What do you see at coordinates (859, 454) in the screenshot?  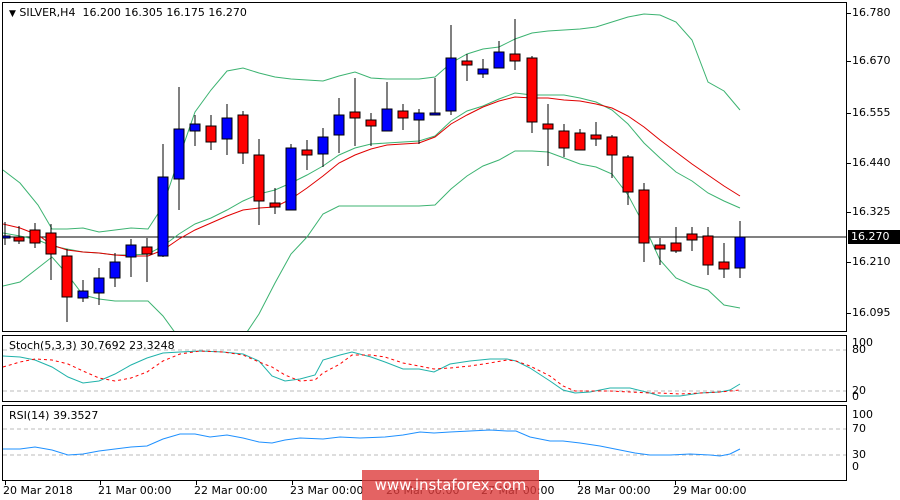 I see `indicator-level-label: 30` at bounding box center [859, 454].